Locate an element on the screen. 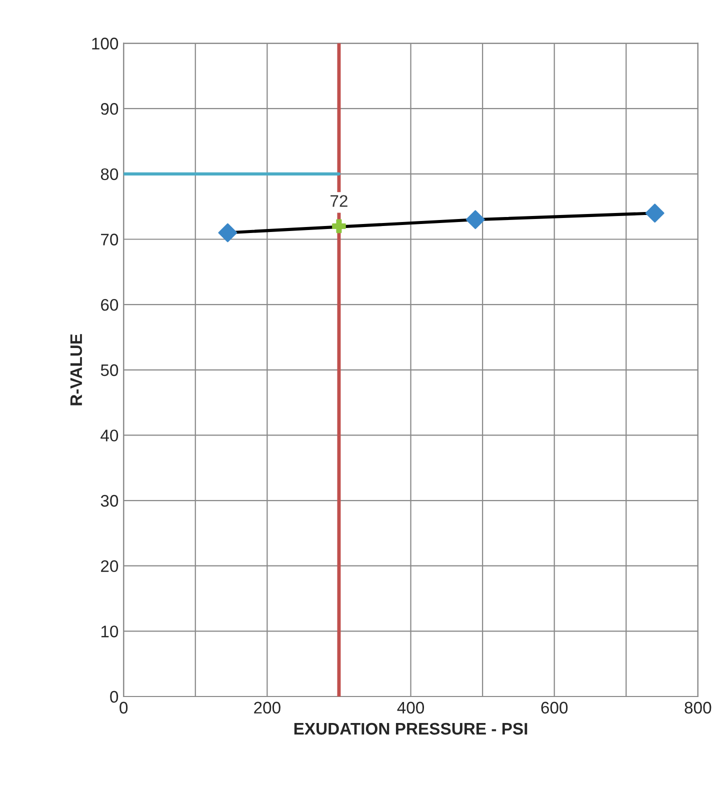 The height and width of the screenshot is (787, 727). y-tick-label: 100 is located at coordinates (105, 44).